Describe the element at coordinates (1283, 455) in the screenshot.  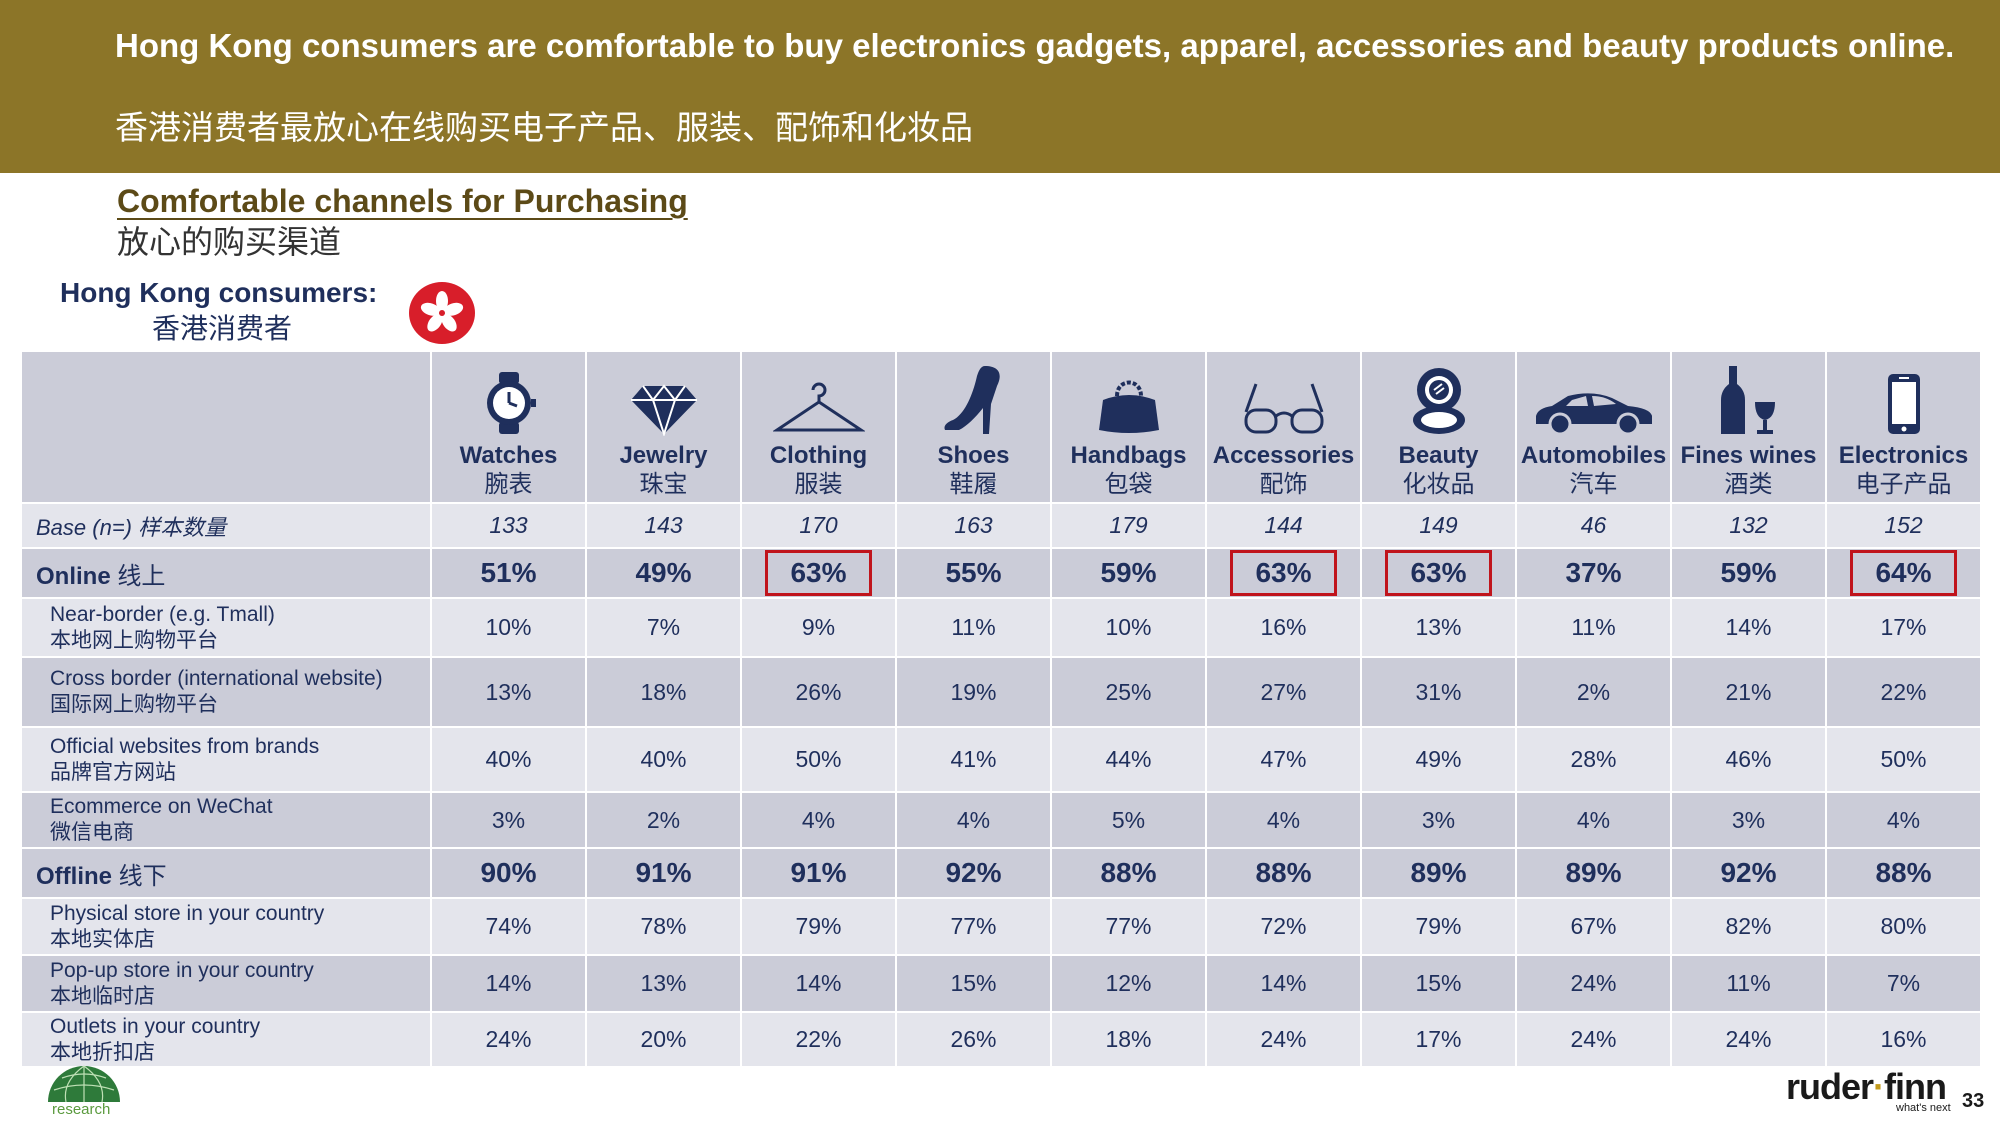
I see `category-label-en: Accessories` at that location.